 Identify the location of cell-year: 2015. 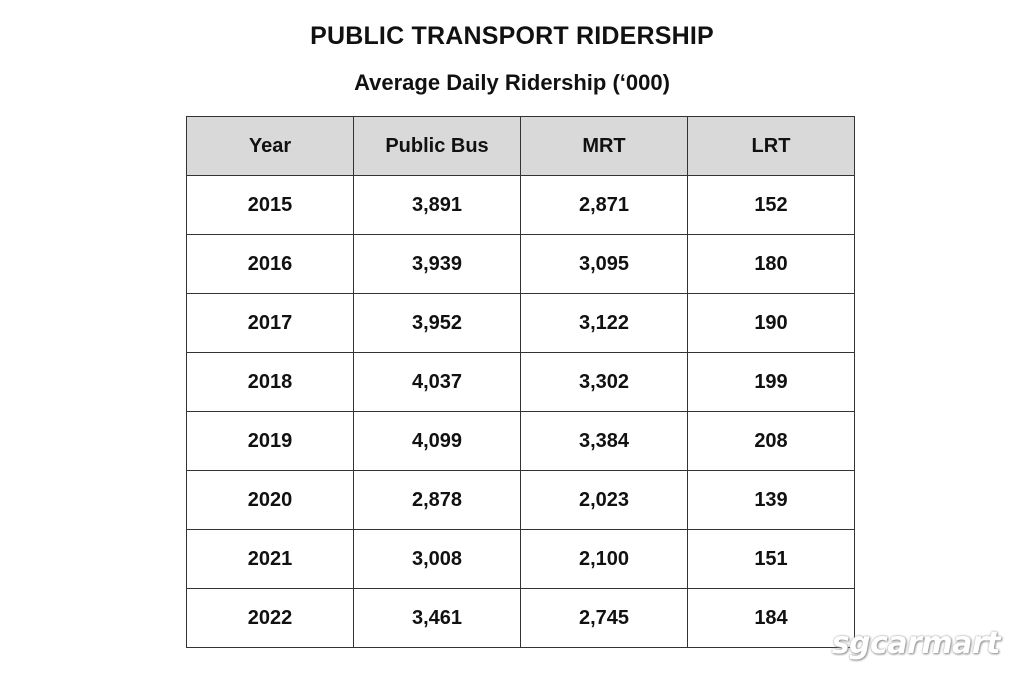
(270, 205).